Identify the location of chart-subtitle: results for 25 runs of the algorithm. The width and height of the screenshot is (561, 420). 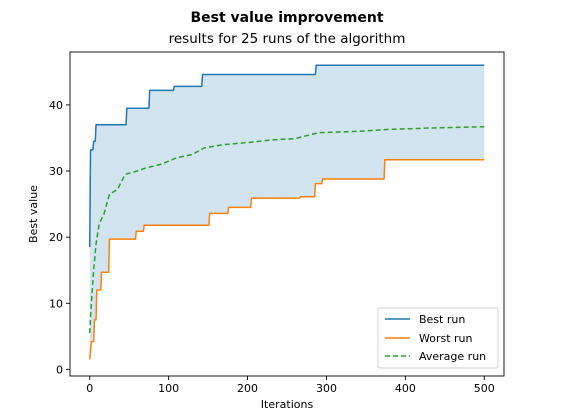
(287, 39).